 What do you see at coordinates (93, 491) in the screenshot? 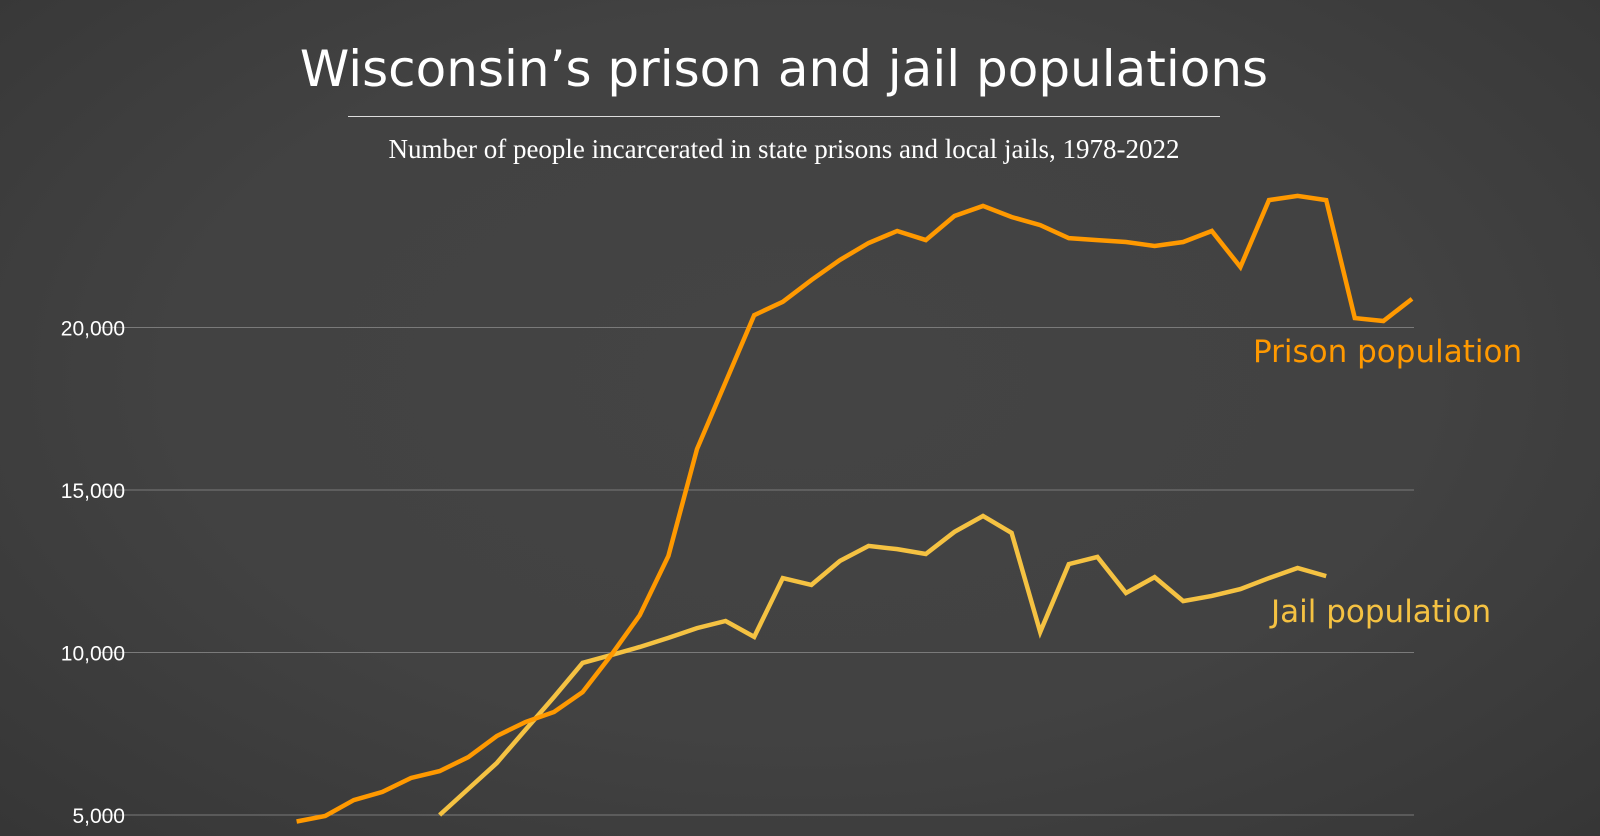
I see `y-tick-label: 15,000` at bounding box center [93, 491].